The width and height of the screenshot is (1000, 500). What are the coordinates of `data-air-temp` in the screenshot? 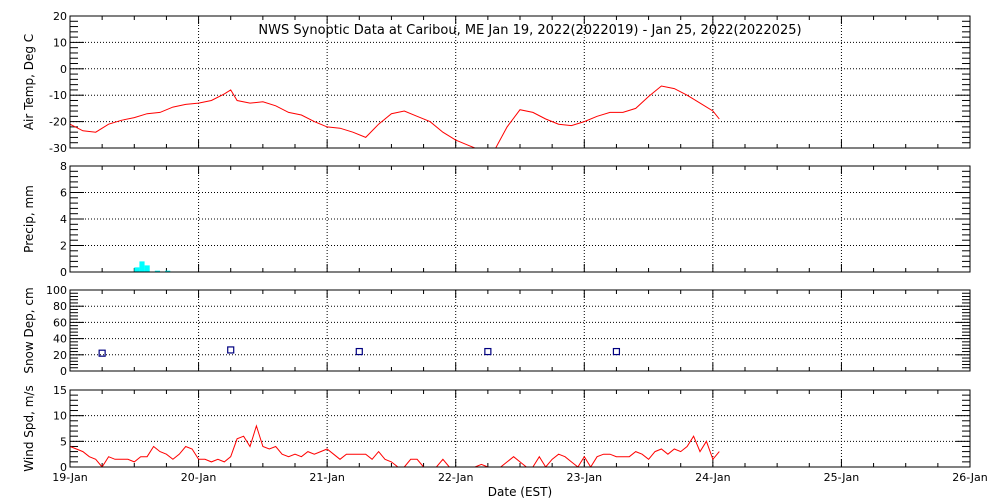 It's located at (395, 116).